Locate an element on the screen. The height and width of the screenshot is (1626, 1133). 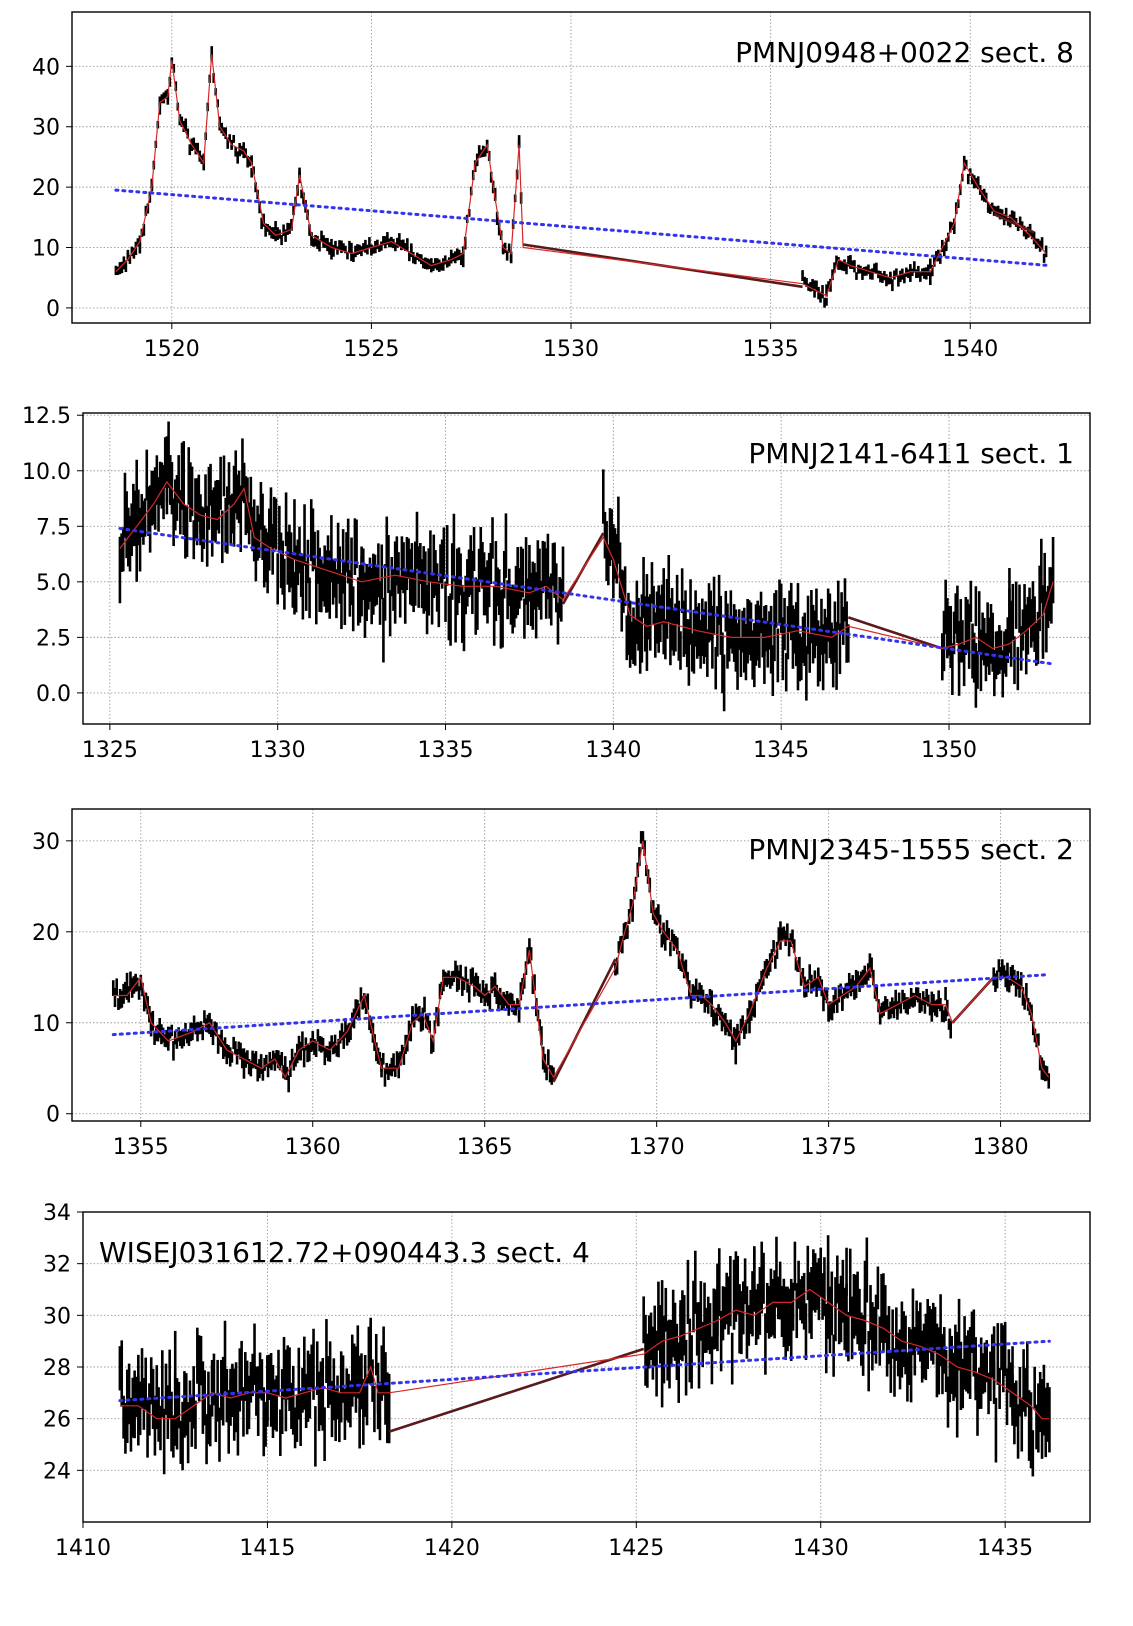
y-tick-label: 32 is located at coordinates (57, 1265).